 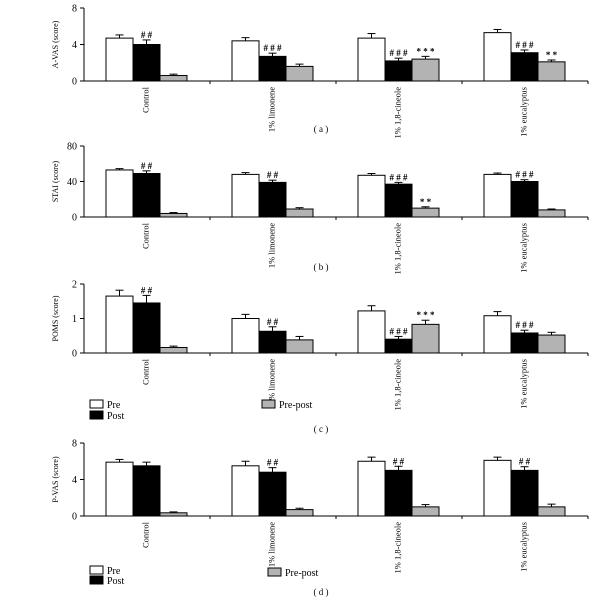 I want to click on panel-label: ( c ), so click(x=321, y=429).